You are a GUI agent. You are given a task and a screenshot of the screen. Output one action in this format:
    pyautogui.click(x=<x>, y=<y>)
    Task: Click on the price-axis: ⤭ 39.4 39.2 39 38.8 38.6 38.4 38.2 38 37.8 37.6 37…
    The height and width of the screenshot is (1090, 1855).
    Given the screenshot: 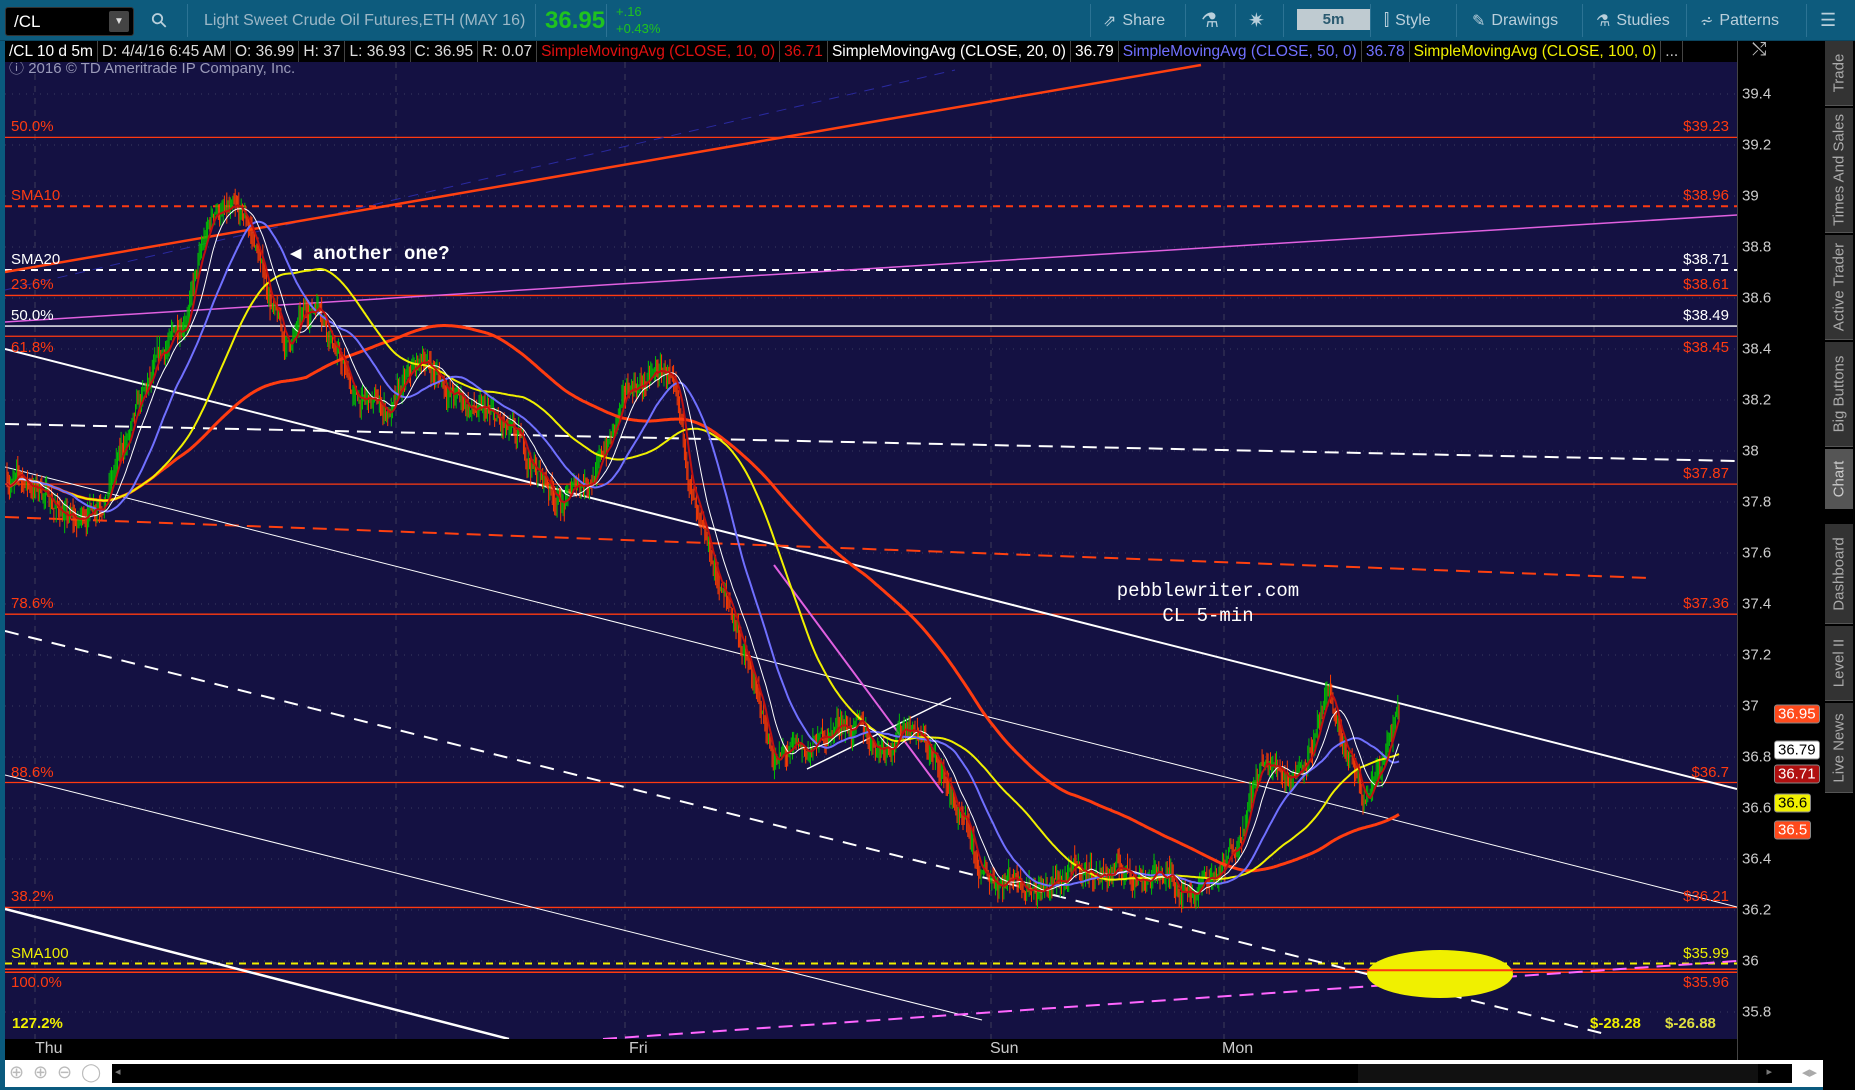 What is the action you would take?
    pyautogui.click(x=1780, y=549)
    